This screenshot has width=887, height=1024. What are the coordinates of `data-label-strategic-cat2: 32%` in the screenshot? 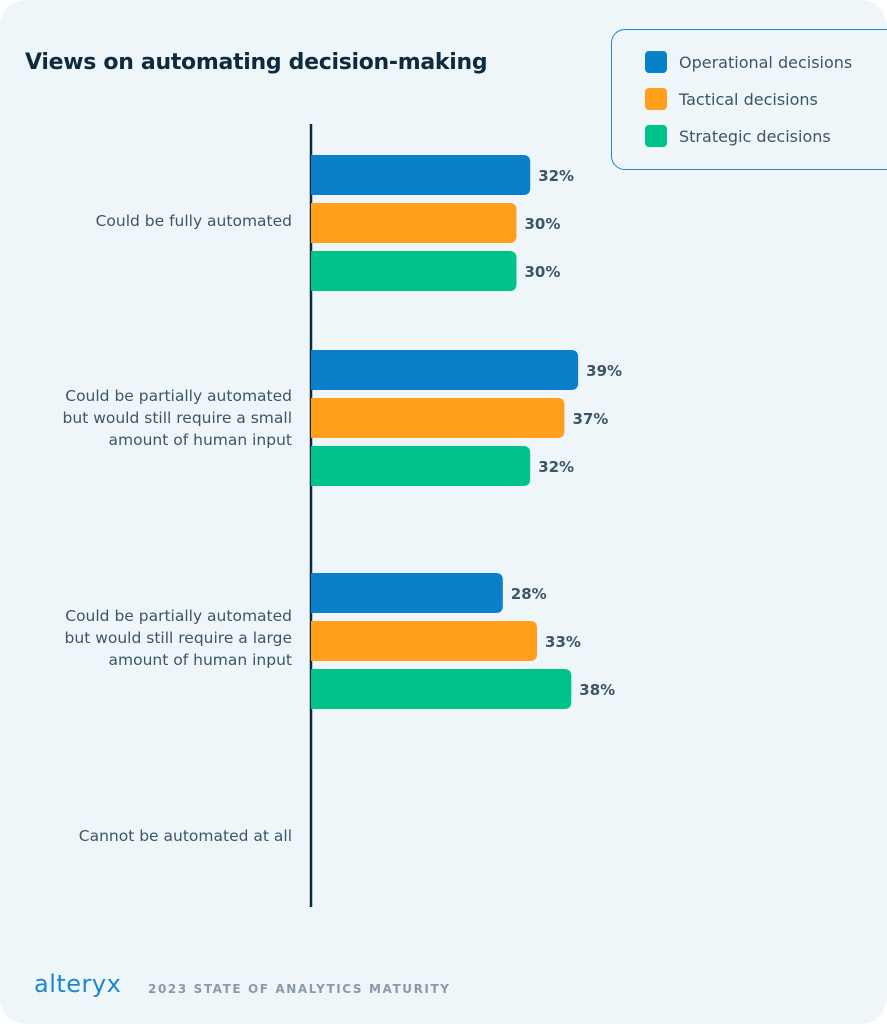 It's located at (556, 467).